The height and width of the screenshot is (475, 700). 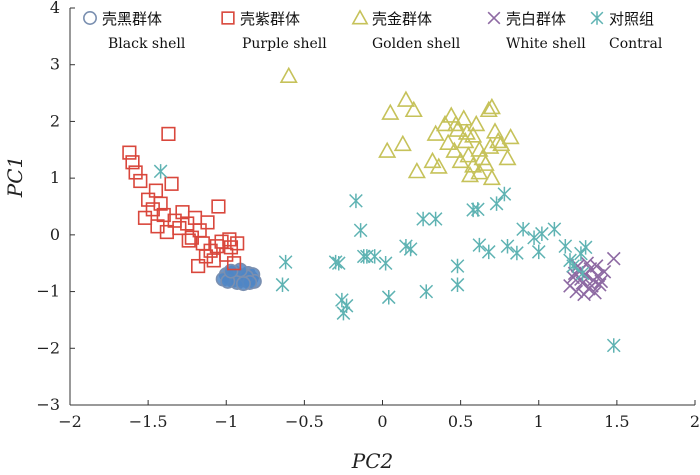 What do you see at coordinates (55, 234) in the screenshot?
I see `y-tick-label: 0` at bounding box center [55, 234].